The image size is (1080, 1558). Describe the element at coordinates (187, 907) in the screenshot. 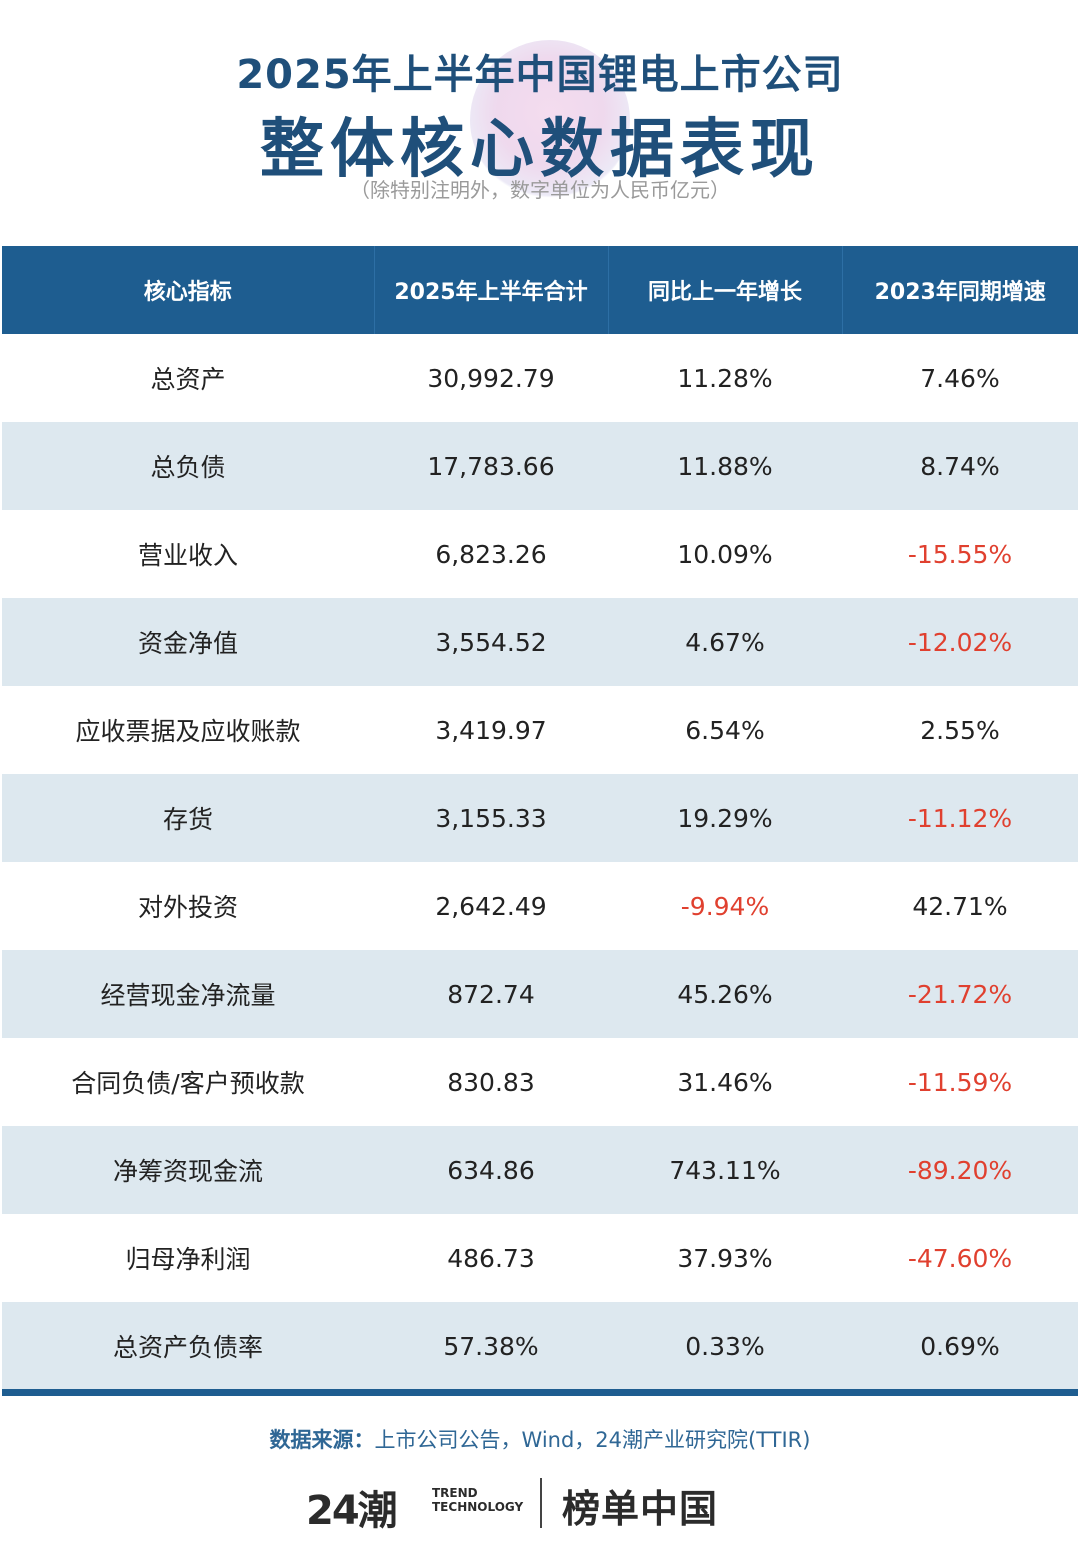

I see `indicator-name: 对外投资` at that location.